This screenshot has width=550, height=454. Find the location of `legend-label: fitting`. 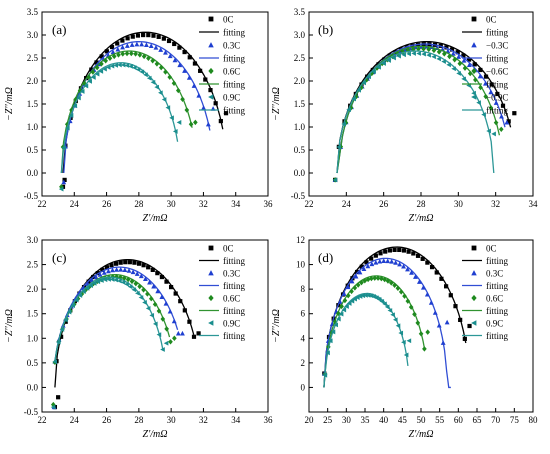

legend-label: fitting is located at coordinates (497, 286).